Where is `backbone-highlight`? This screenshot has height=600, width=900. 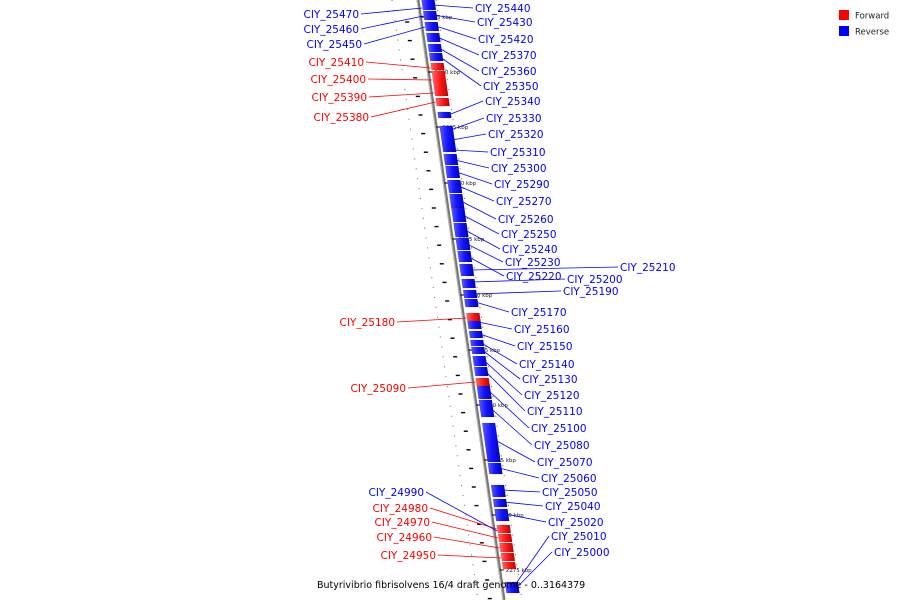 backbone-highlight is located at coordinates (460, 300).